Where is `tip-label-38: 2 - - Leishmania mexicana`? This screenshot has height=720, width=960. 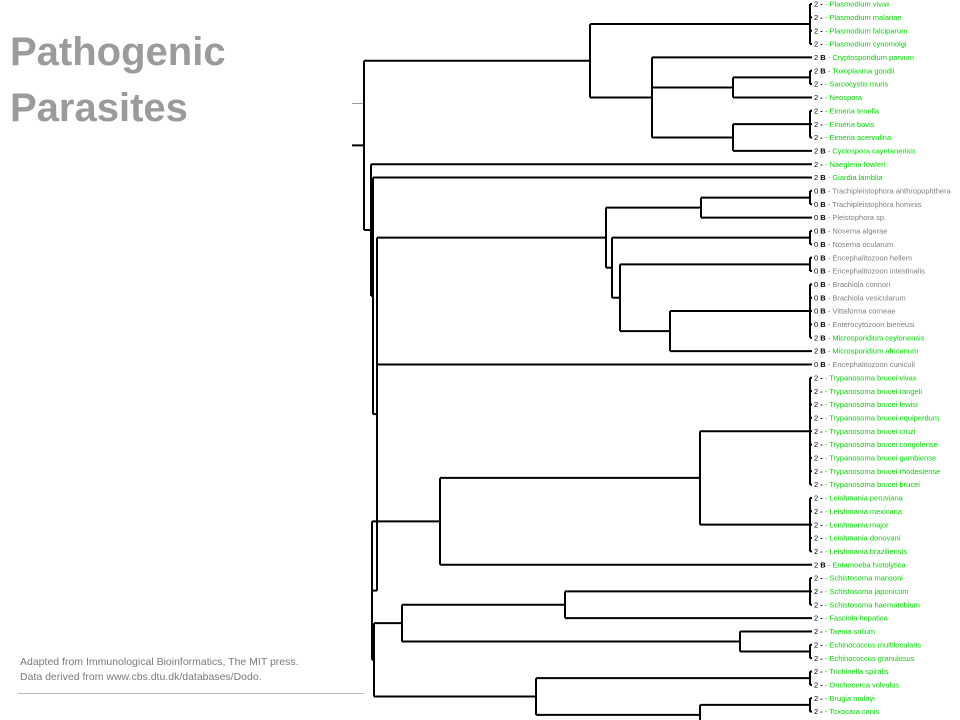 tip-label-38: 2 - - Leishmania mexicana is located at coordinates (858, 511).